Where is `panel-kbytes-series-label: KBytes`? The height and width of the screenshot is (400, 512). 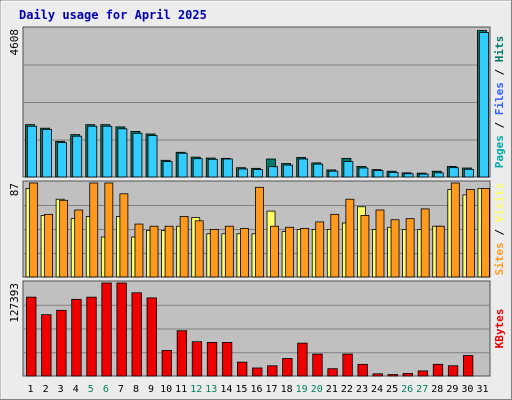
panel-kbytes-series-label: KBytes is located at coordinates (499, 329).